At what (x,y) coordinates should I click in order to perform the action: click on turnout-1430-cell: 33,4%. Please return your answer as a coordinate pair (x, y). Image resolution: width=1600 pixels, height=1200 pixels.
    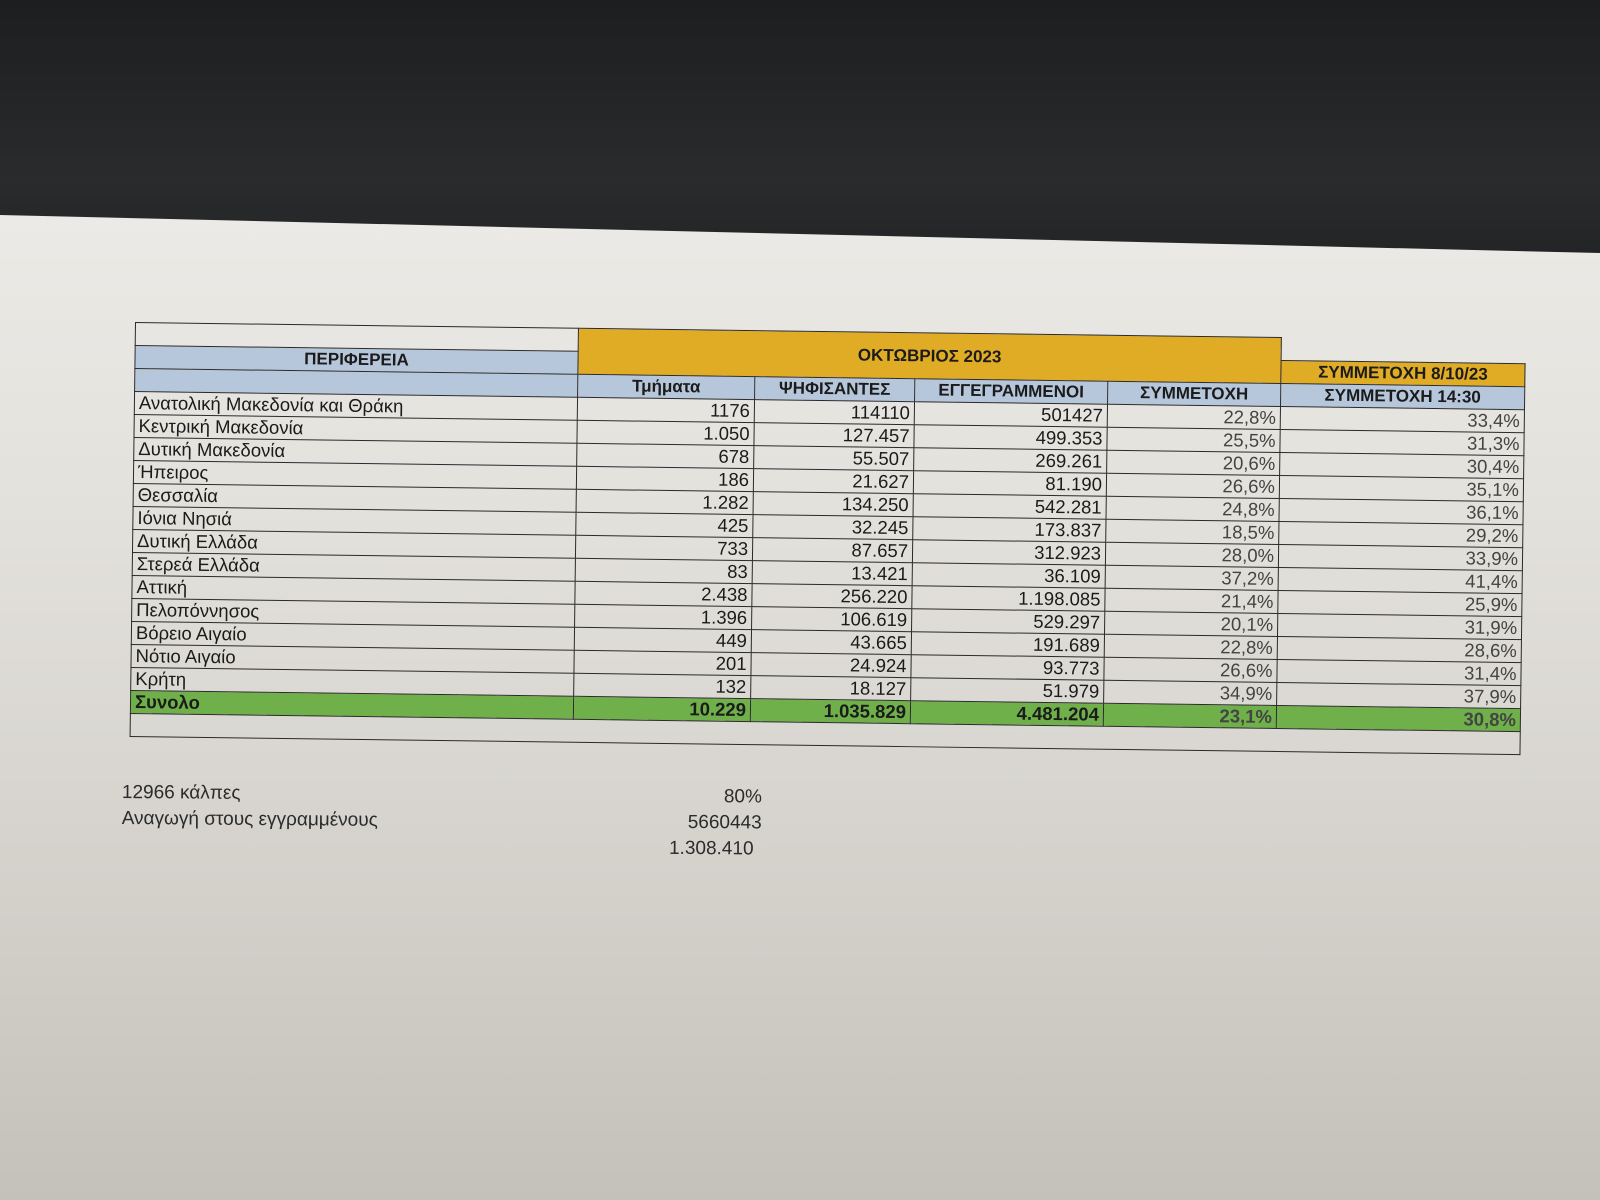
    Looking at the image, I should click on (1402, 419).